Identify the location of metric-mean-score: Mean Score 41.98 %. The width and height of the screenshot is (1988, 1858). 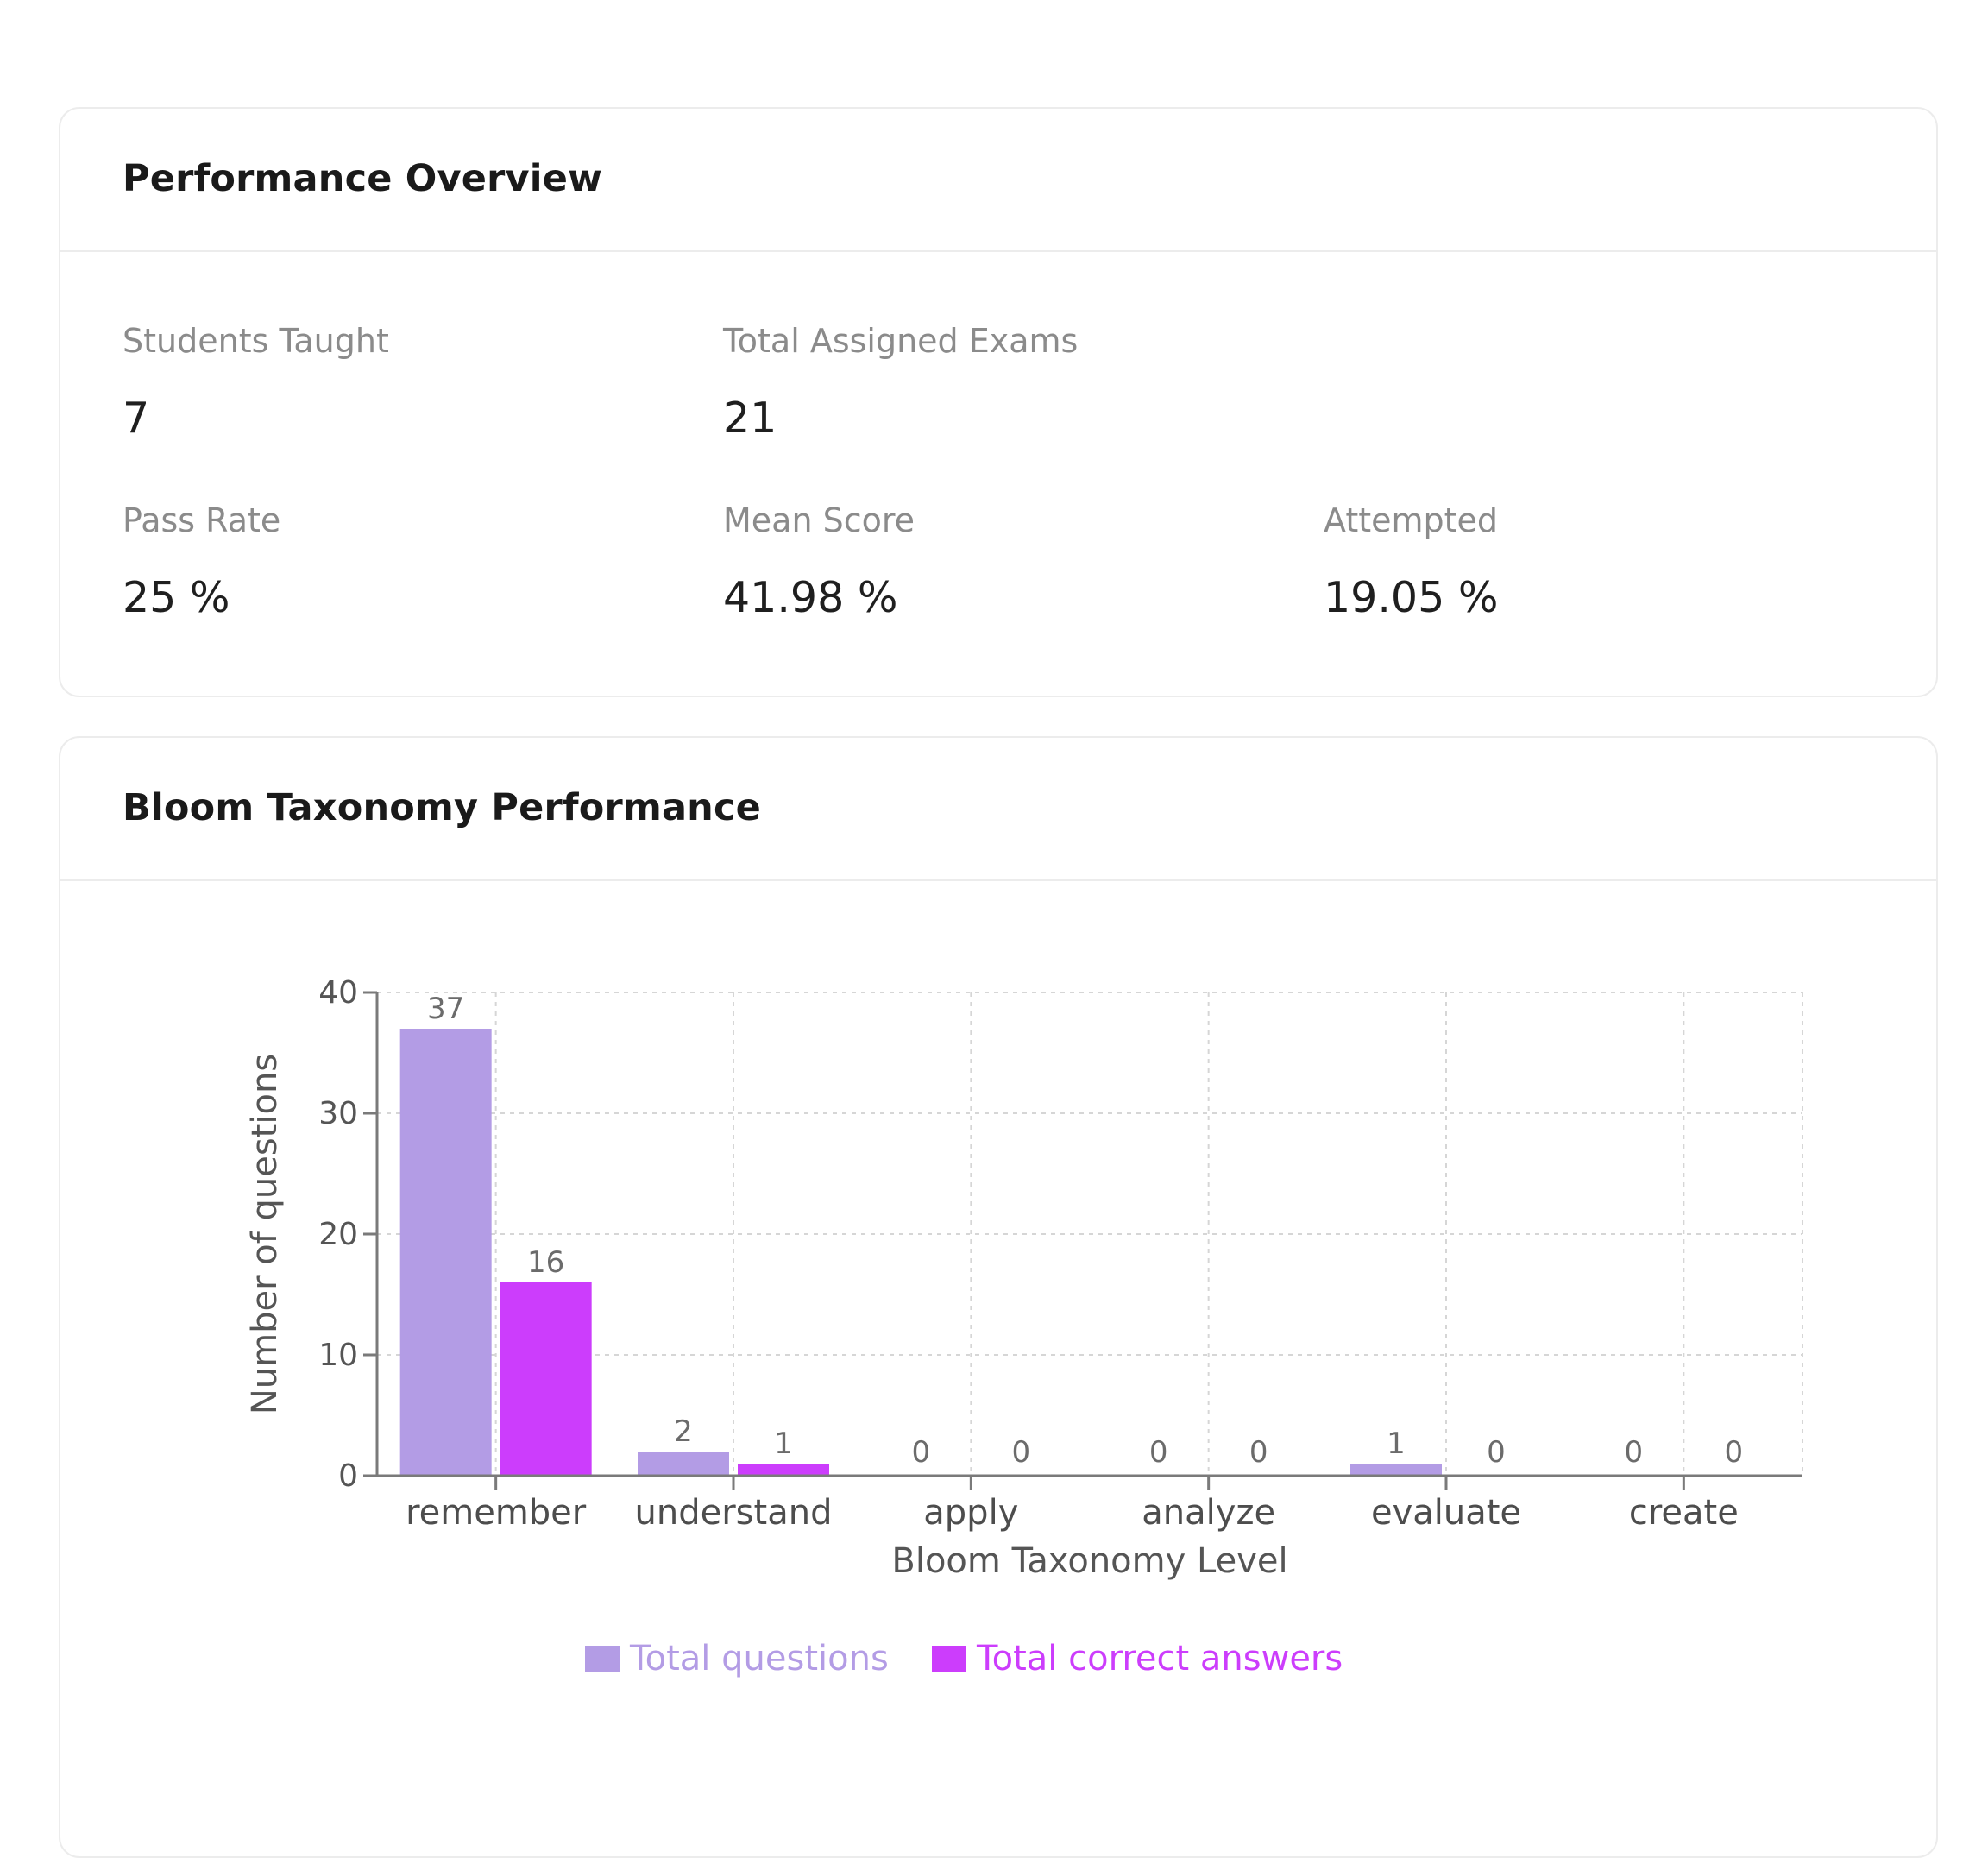
(999, 562).